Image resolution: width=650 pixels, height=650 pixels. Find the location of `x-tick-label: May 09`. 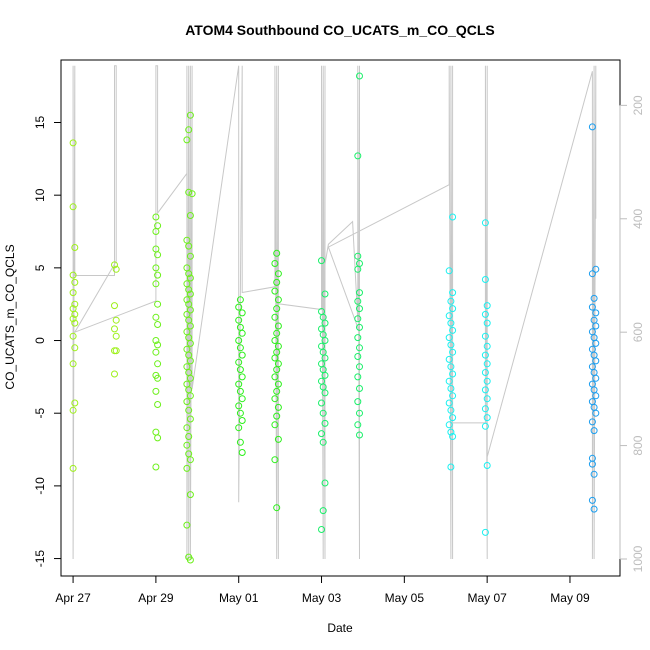

x-tick-label: May 09 is located at coordinates (570, 598).